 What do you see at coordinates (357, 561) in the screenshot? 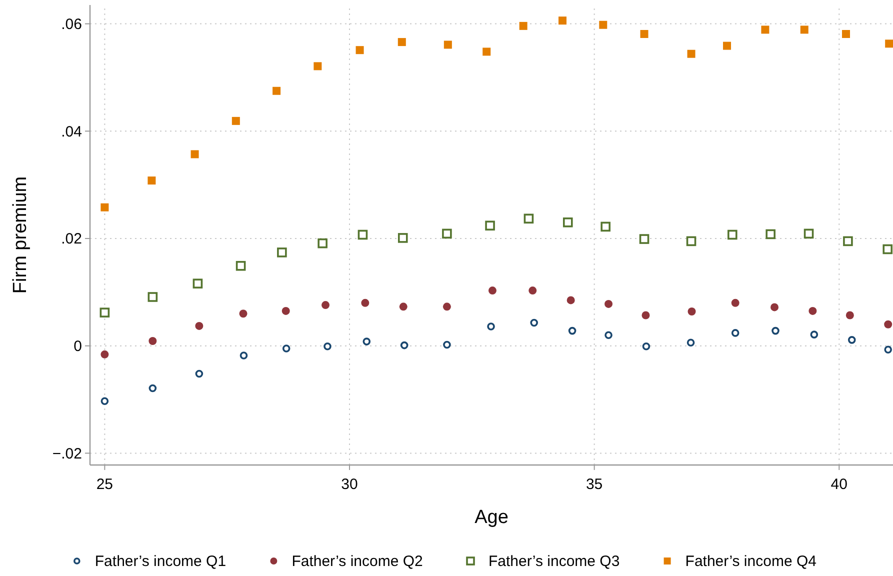
I see `legend-label: Father’s income Q2` at bounding box center [357, 561].